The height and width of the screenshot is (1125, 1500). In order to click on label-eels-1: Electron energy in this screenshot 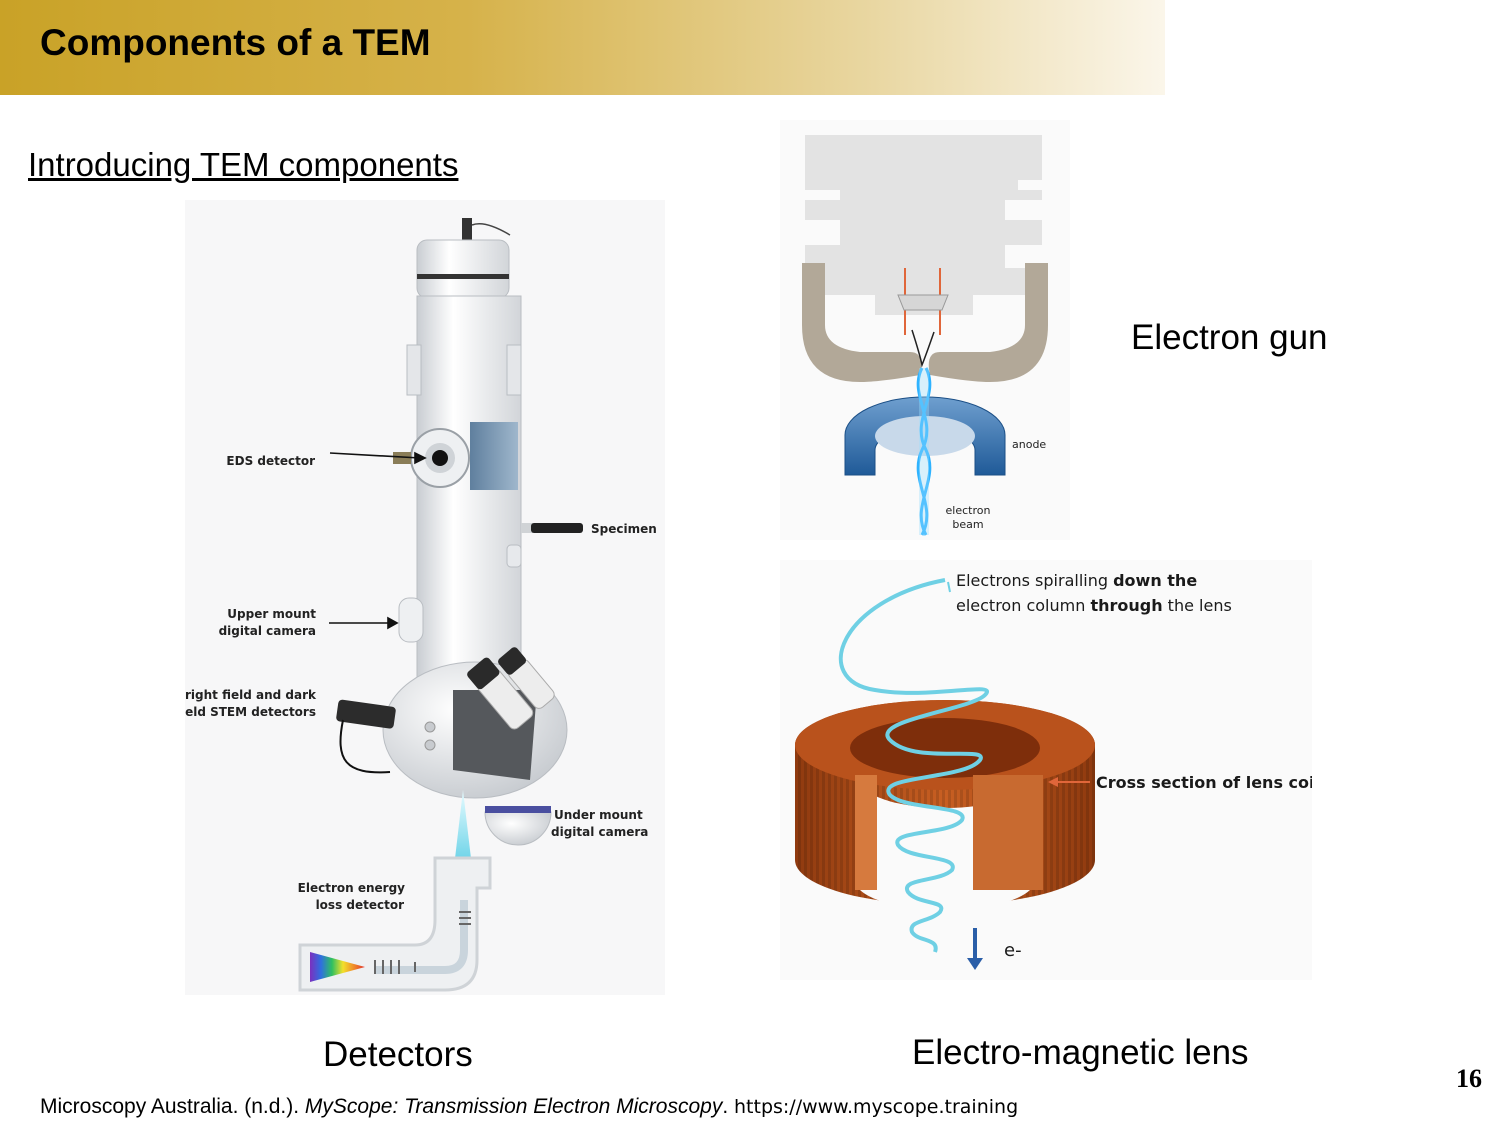, I will do `click(352, 888)`.